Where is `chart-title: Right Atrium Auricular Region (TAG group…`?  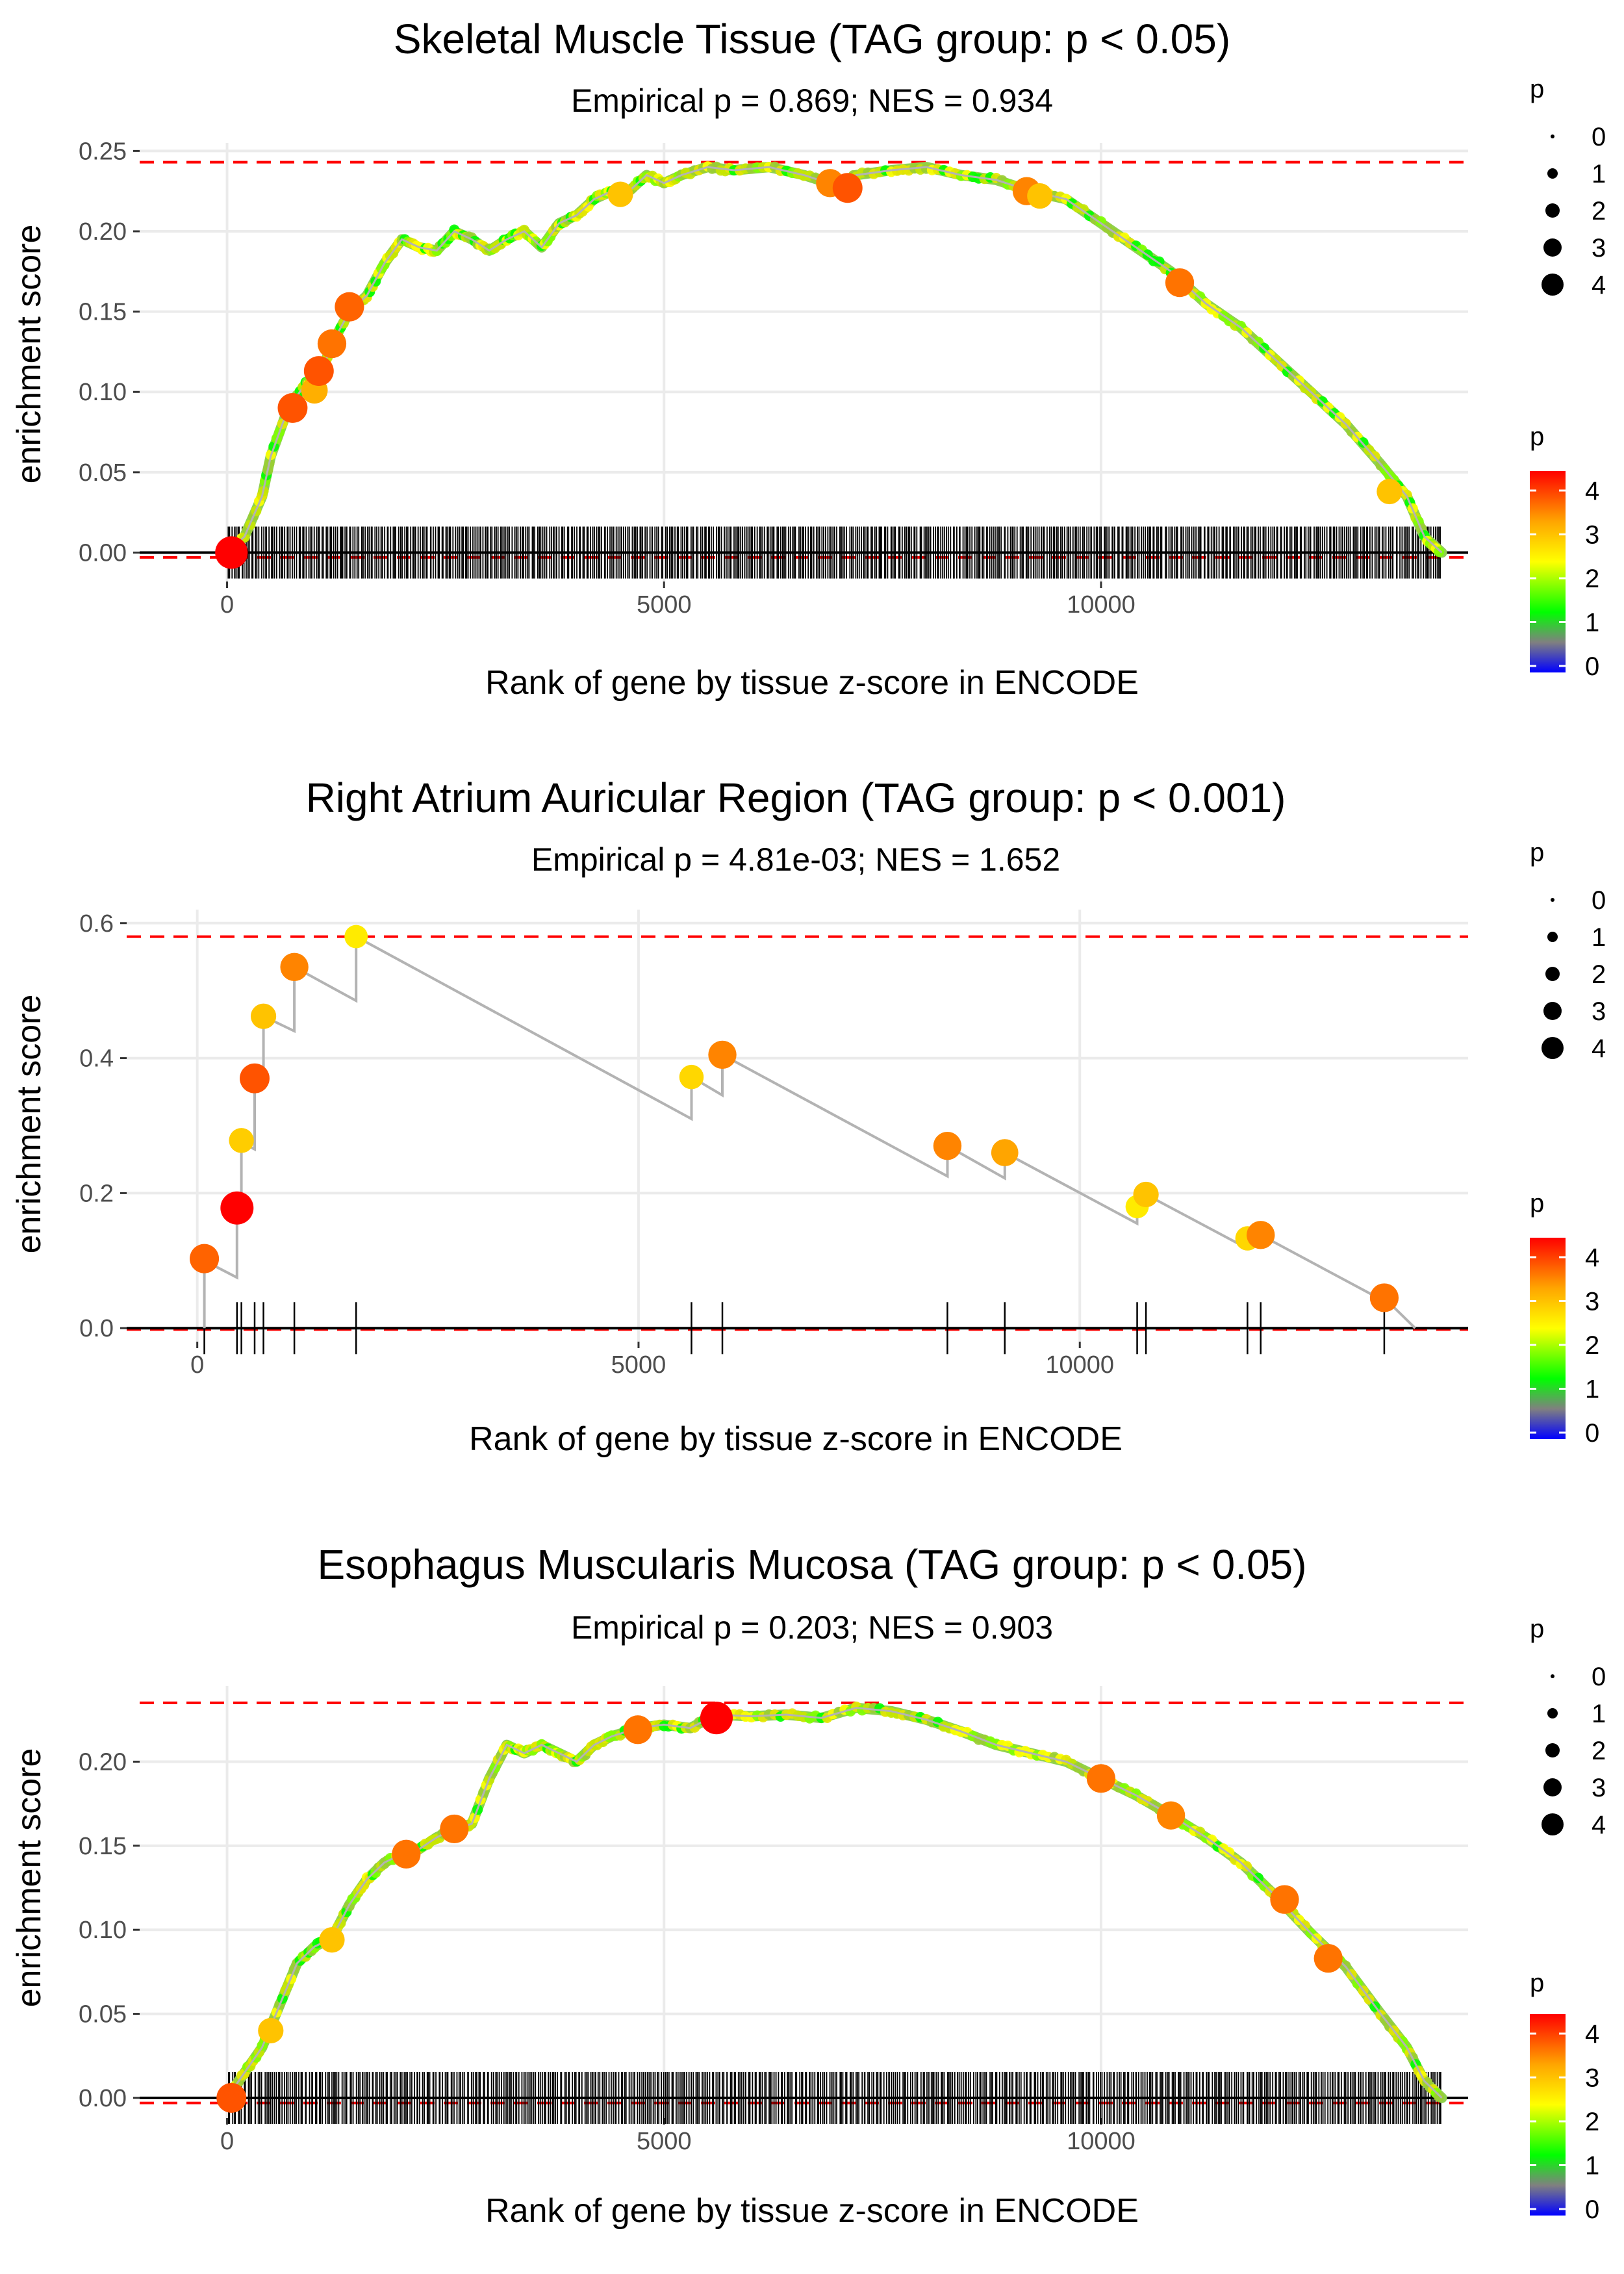 chart-title: Right Atrium Auricular Region (TAG group… is located at coordinates (796, 797).